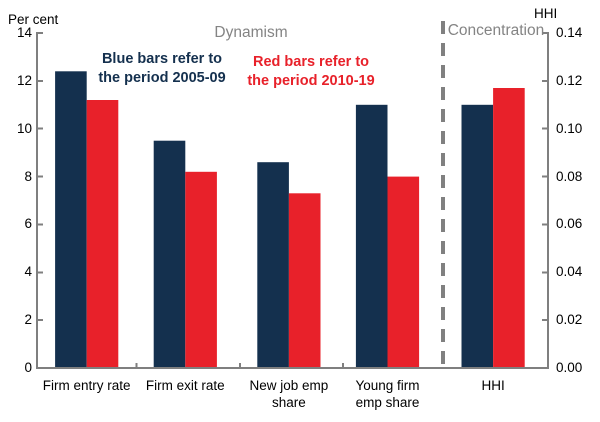  I want to click on legend-note-red-bars: Red bars refer to the period 2010-19, so click(311, 71).